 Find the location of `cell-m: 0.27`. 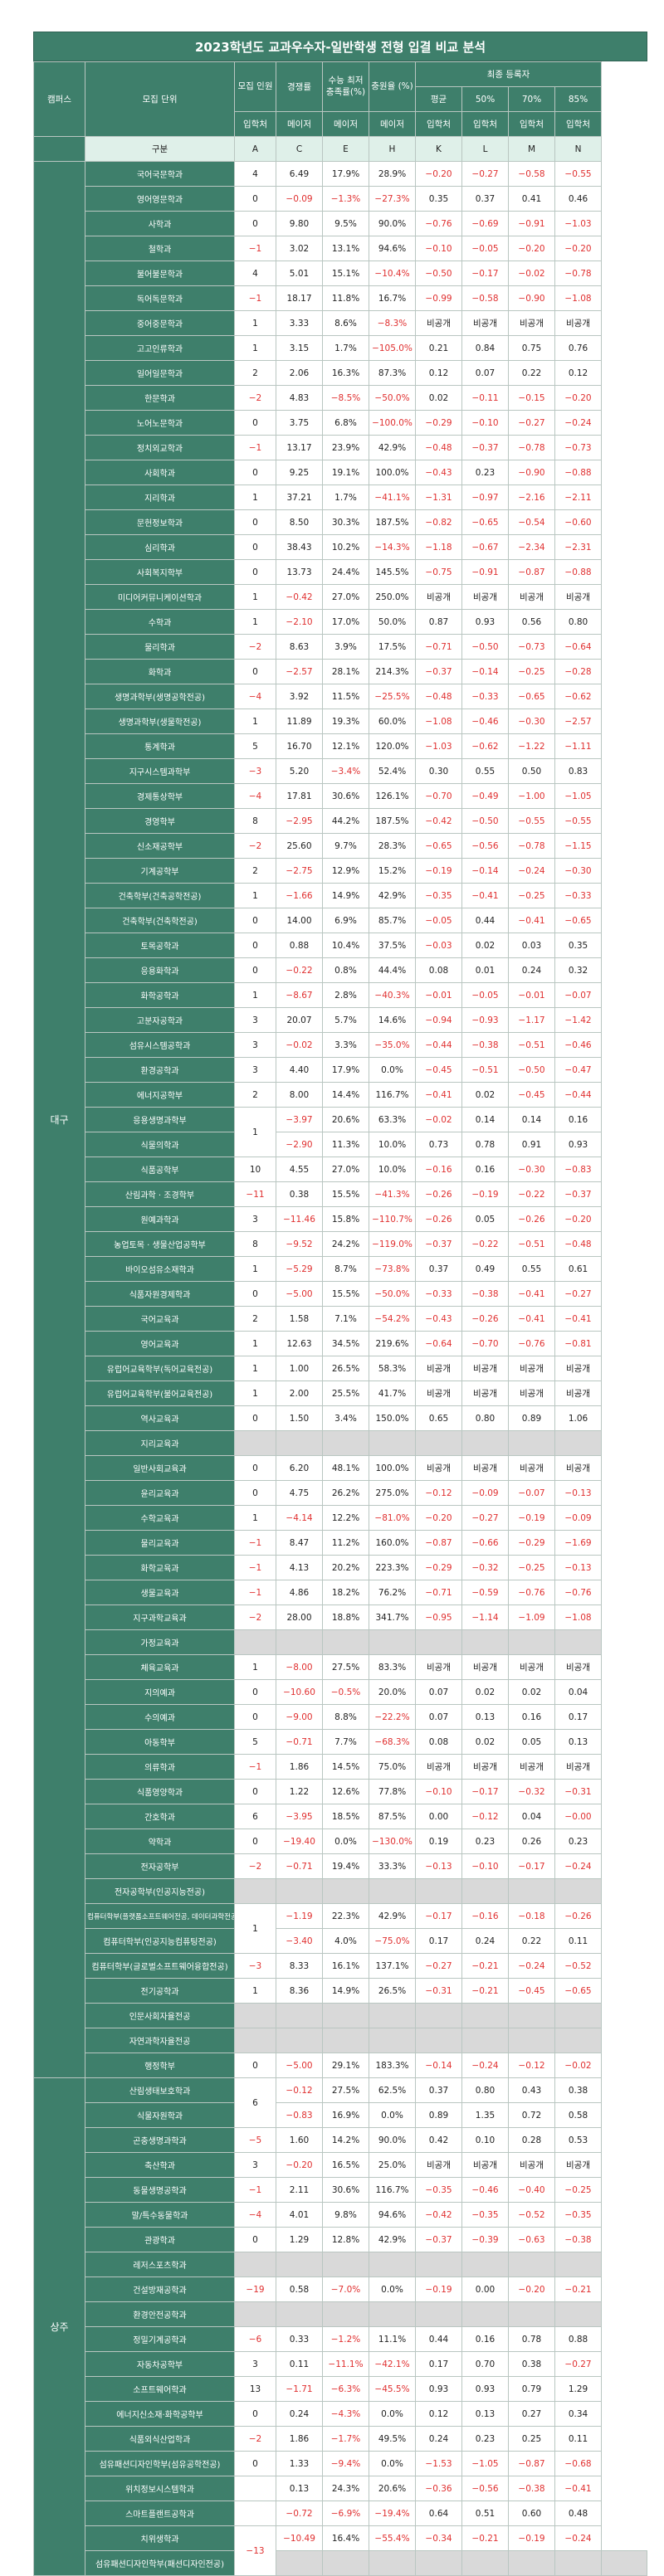

cell-m: 0.27 is located at coordinates (531, 2414).